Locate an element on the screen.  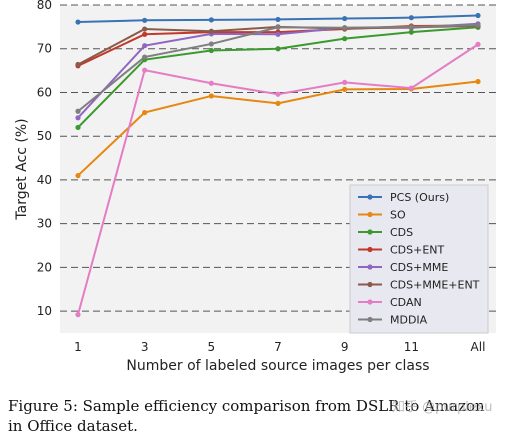
x-tick-label: 1 is located at coordinates (78, 347).